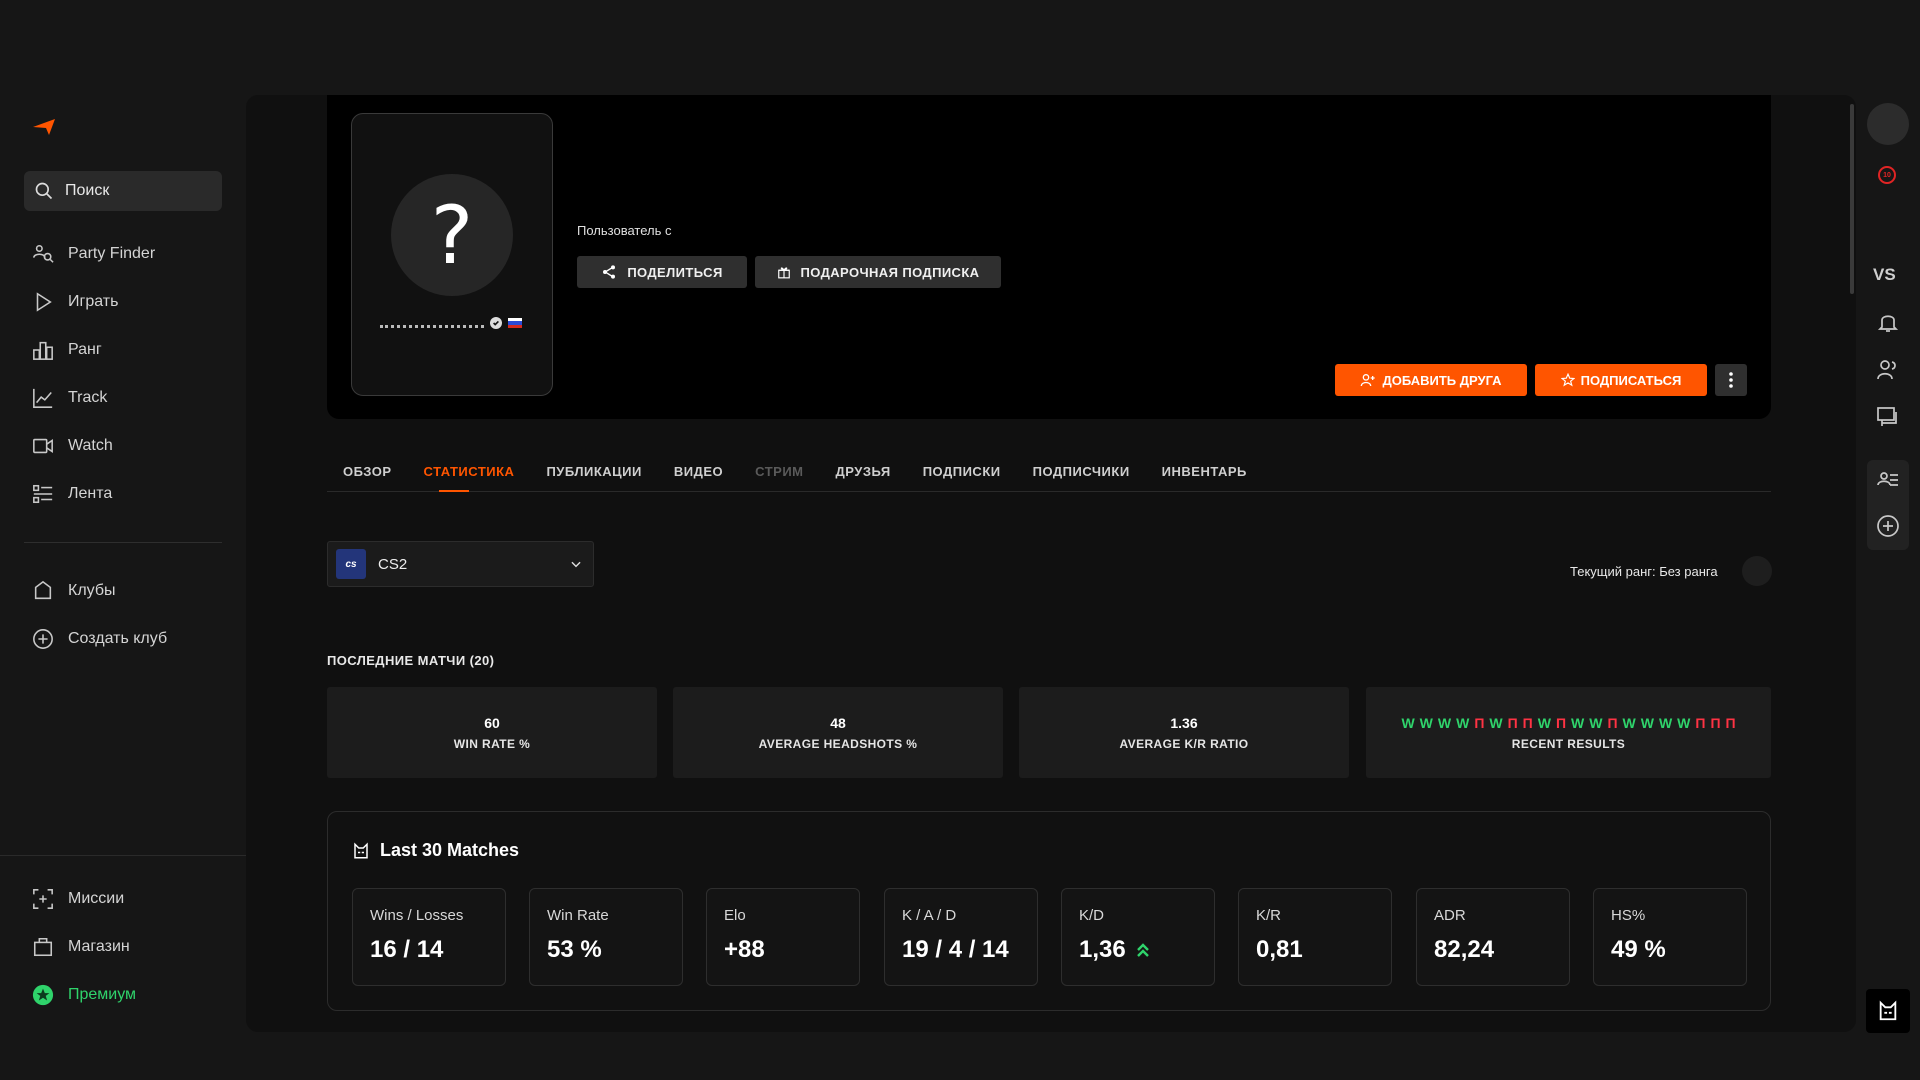  Describe the element at coordinates (955, 949) in the screenshot. I see `metric-value-text: 19 / 4 / 14` at that location.